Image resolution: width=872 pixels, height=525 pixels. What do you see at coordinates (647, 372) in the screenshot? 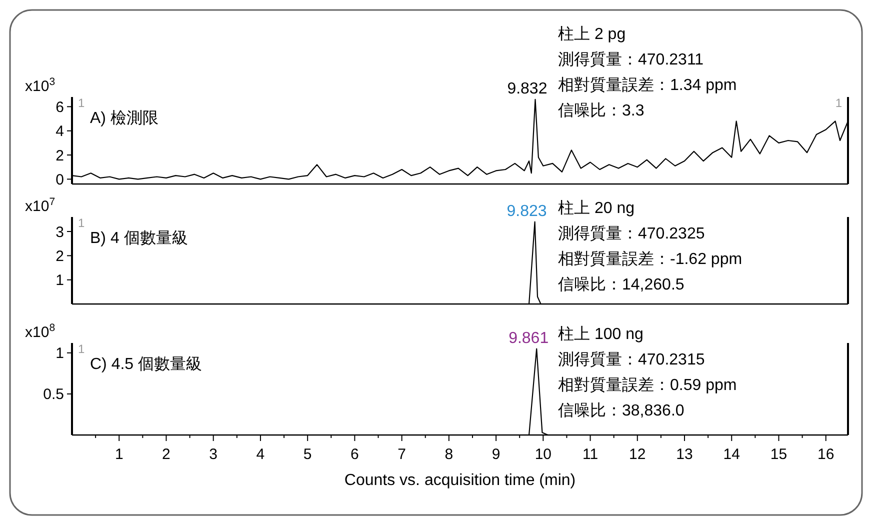
I see `annotation: 柱上 100 ng 測得質量：470.2315 相對質量誤差：0.59 ppm 信噪比：38,836.0` at bounding box center [647, 372].